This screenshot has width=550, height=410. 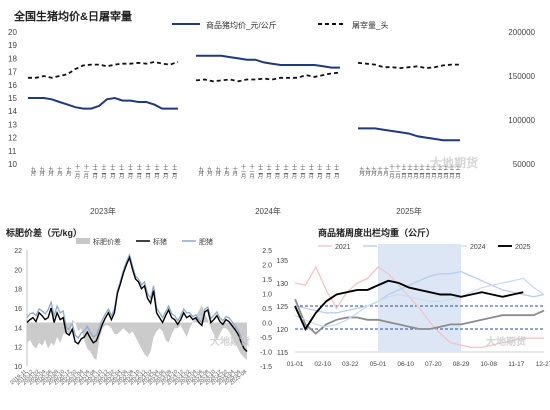 What do you see at coordinates (370, 25) in the screenshot?
I see `top-legend-slaughter: 屠宰量_头` at bounding box center [370, 25].